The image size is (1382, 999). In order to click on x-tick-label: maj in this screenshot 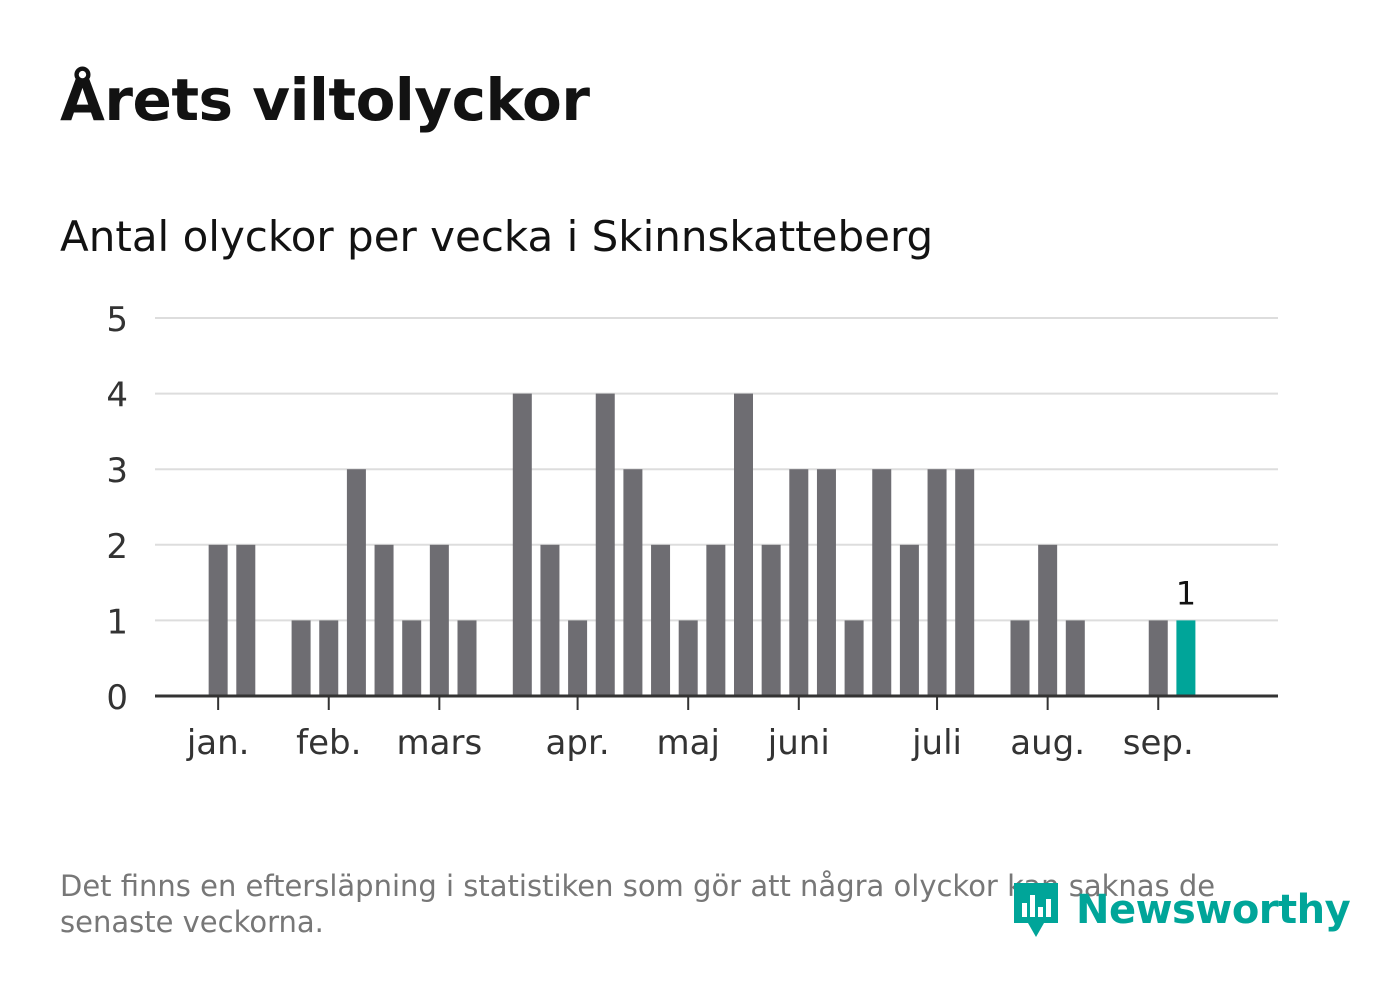, I will do `click(687, 743)`.